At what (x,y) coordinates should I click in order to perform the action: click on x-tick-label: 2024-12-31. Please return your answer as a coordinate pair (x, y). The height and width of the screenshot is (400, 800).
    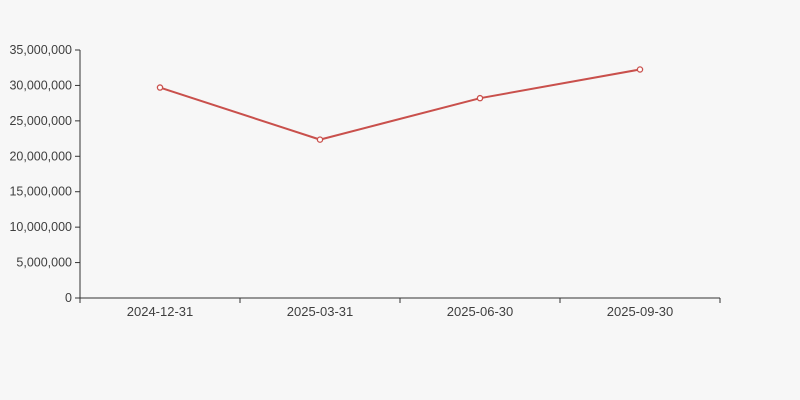
    Looking at the image, I should click on (160, 311).